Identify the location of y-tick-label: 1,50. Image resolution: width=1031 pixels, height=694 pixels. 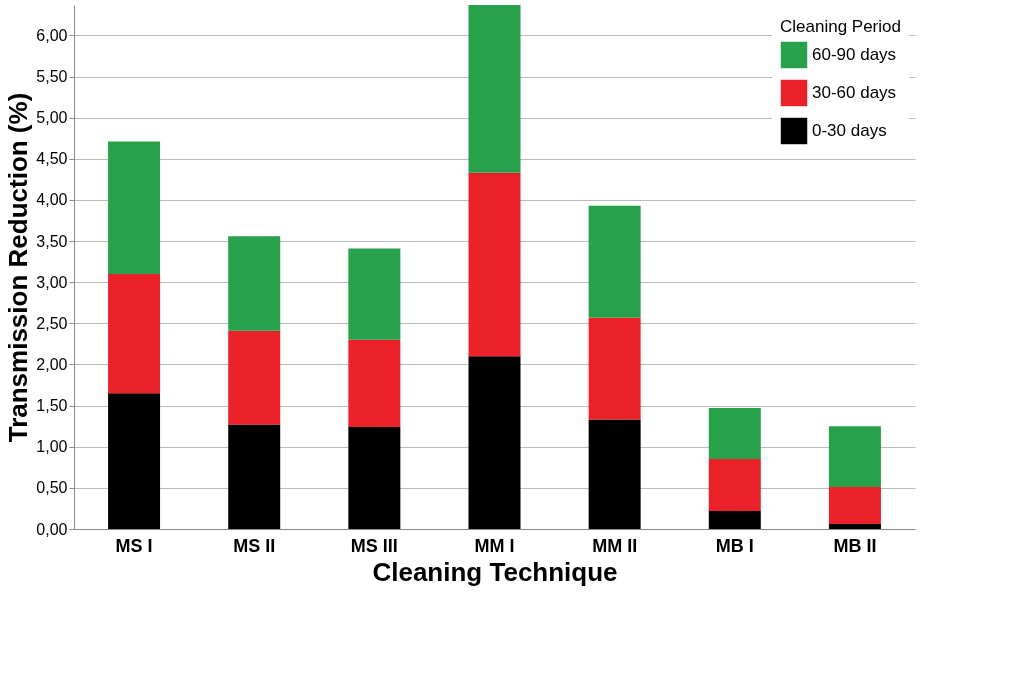
(52, 406).